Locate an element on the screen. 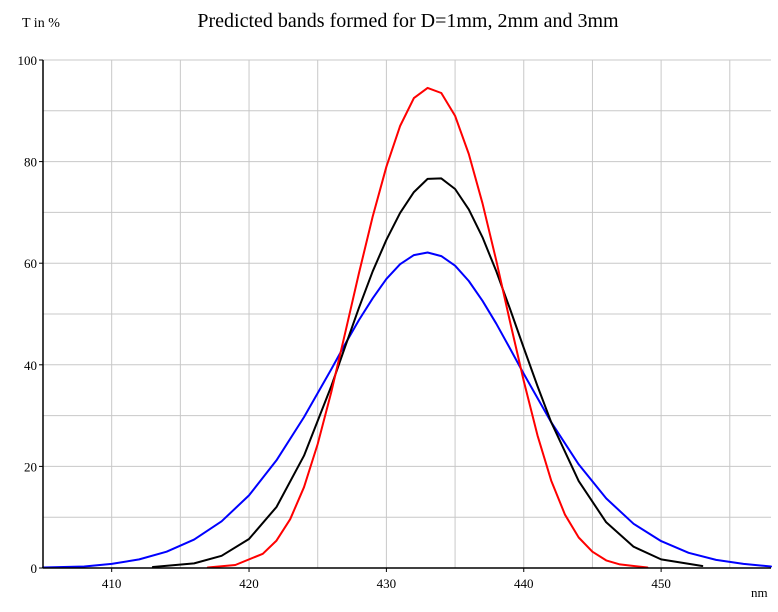 The image size is (778, 612). y-tick-label: 80 is located at coordinates (30, 162).